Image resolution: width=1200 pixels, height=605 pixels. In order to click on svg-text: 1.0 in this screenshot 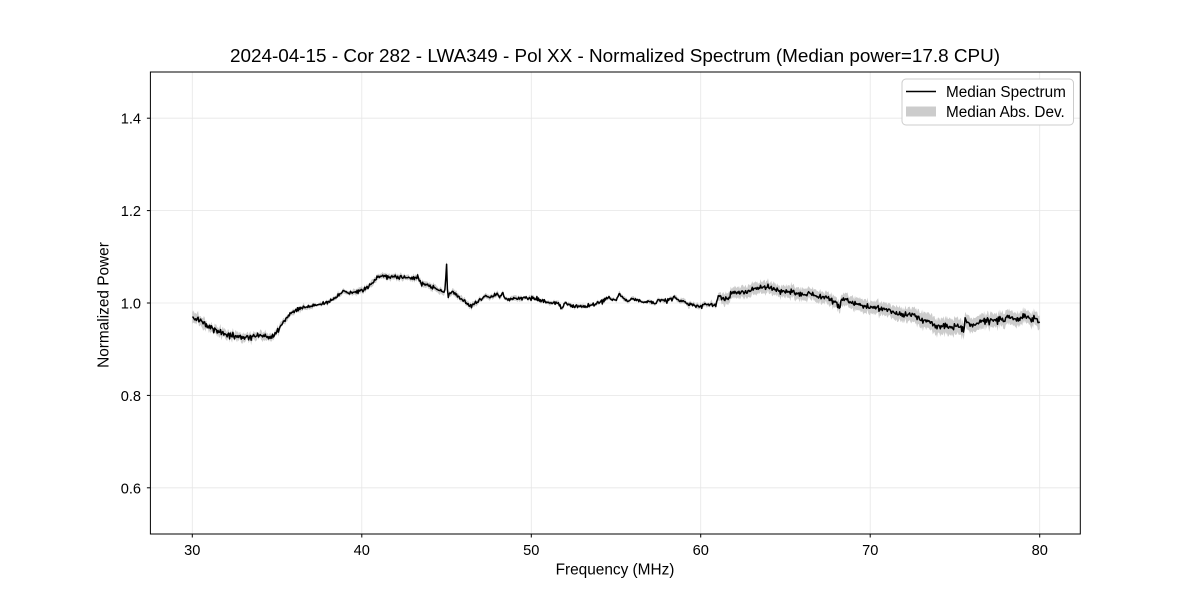, I will do `click(131, 305)`.